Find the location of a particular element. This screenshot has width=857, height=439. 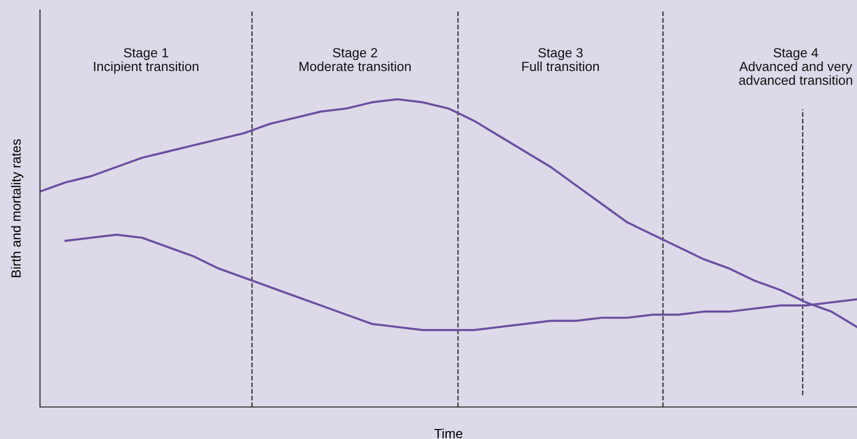

y-axis-title: Birth and mortality rates is located at coordinates (17, 208).